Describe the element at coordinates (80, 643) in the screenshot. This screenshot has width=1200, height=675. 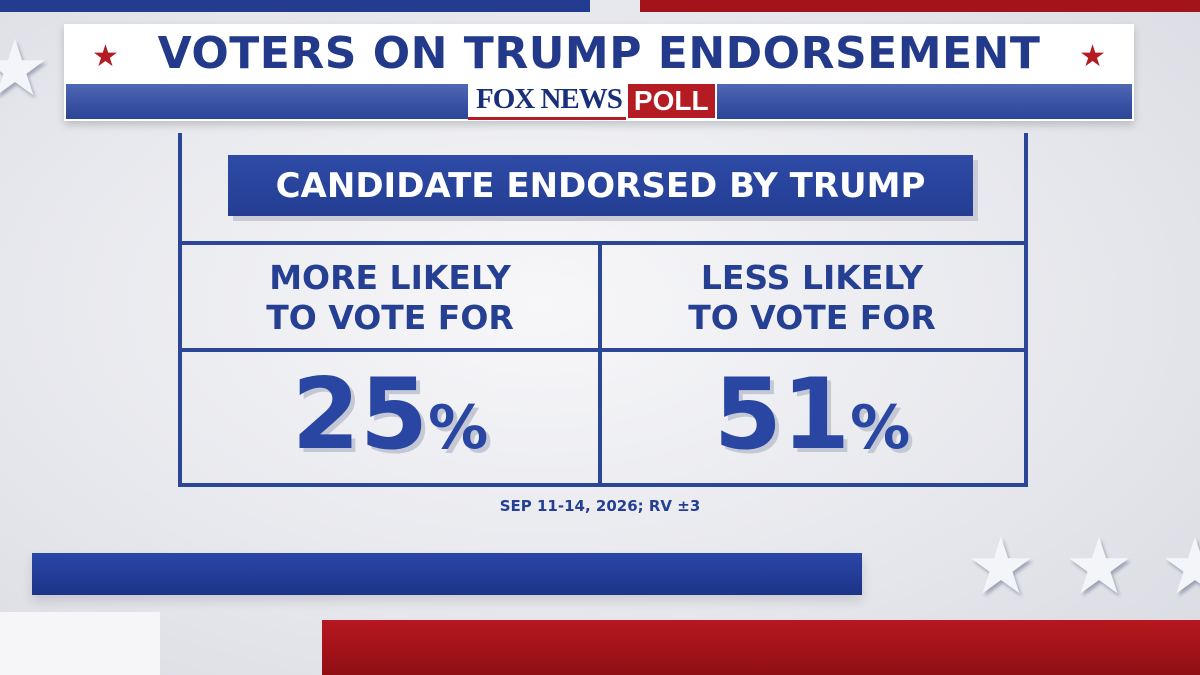
I see `bottom-white-block` at that location.